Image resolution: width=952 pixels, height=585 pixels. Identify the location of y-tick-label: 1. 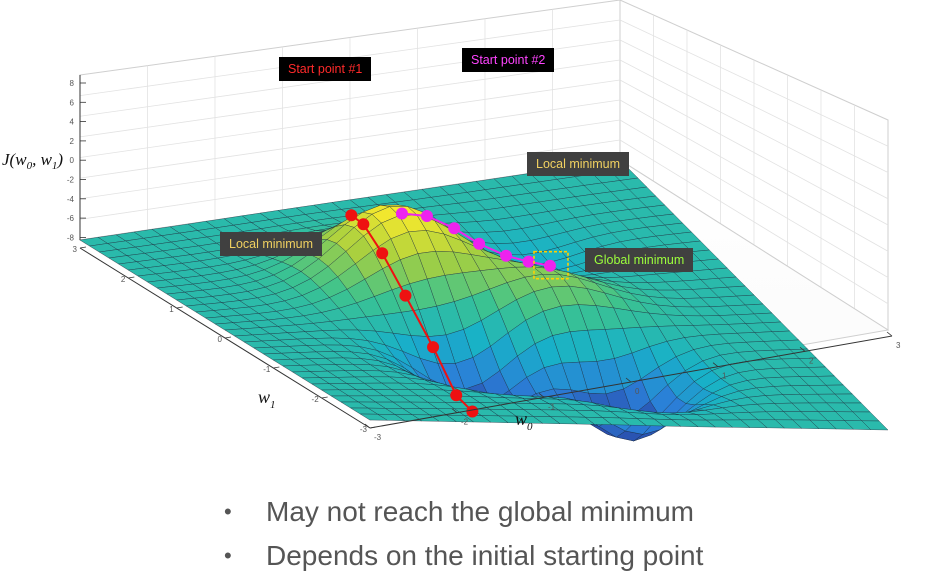
(171, 309).